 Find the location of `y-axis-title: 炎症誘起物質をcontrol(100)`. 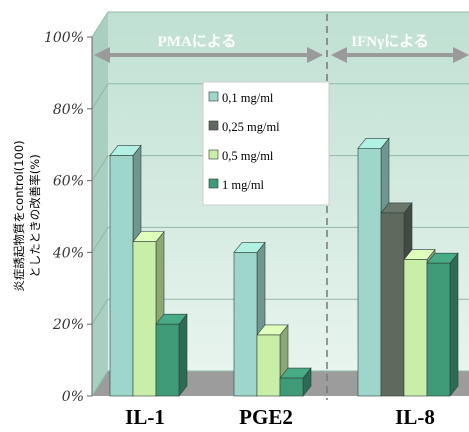

y-axis-title: 炎症誘起物質をcontrol(100) is located at coordinates (19, 215).